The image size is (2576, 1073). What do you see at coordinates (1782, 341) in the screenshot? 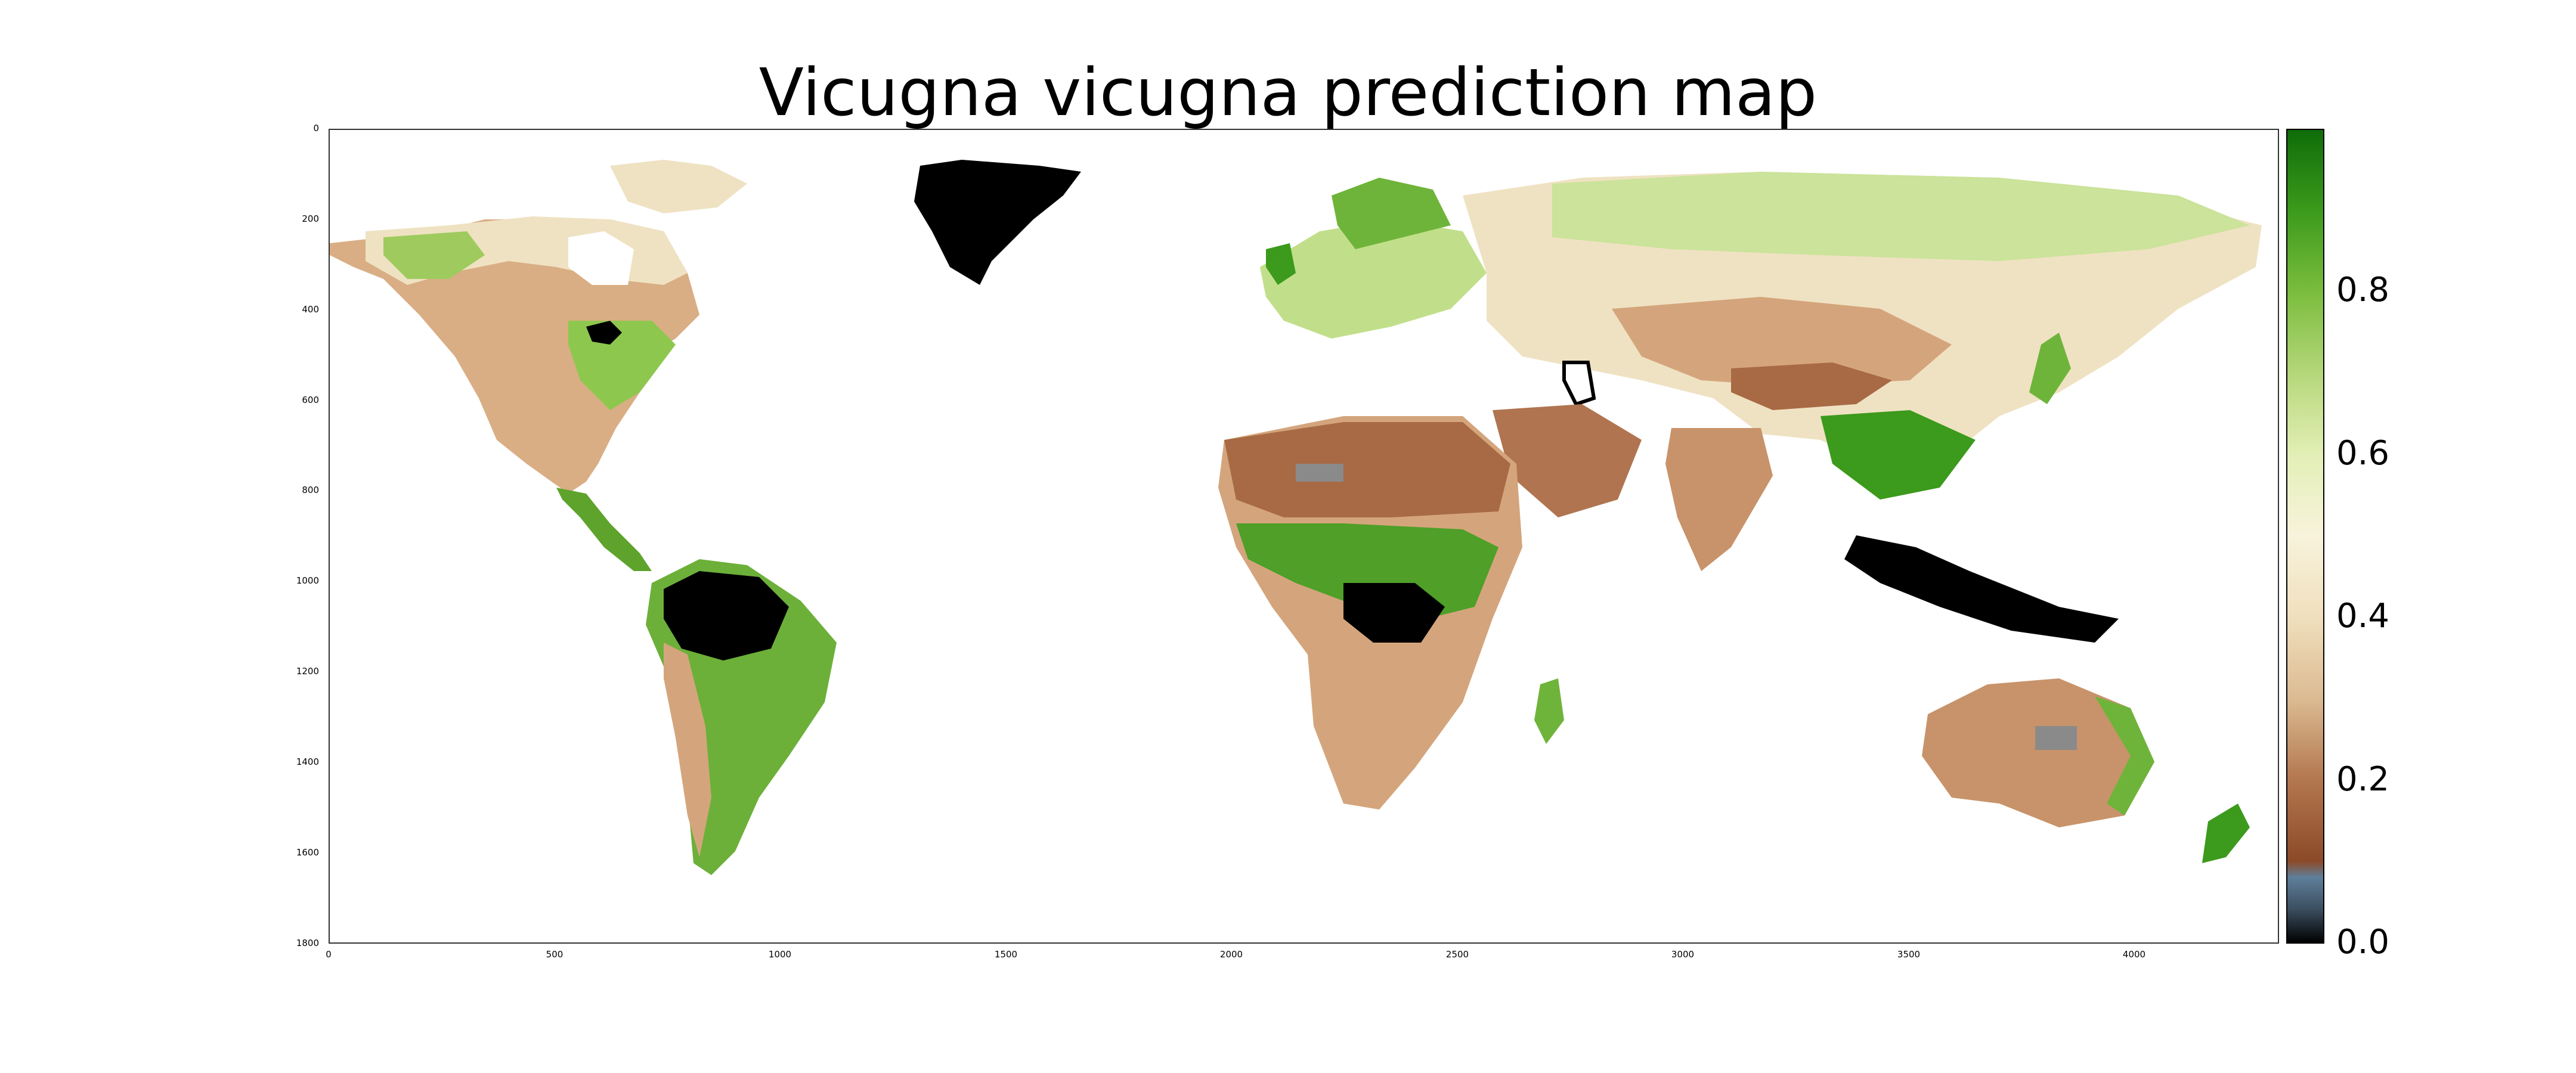
I see `central-asia-dry` at bounding box center [1782, 341].